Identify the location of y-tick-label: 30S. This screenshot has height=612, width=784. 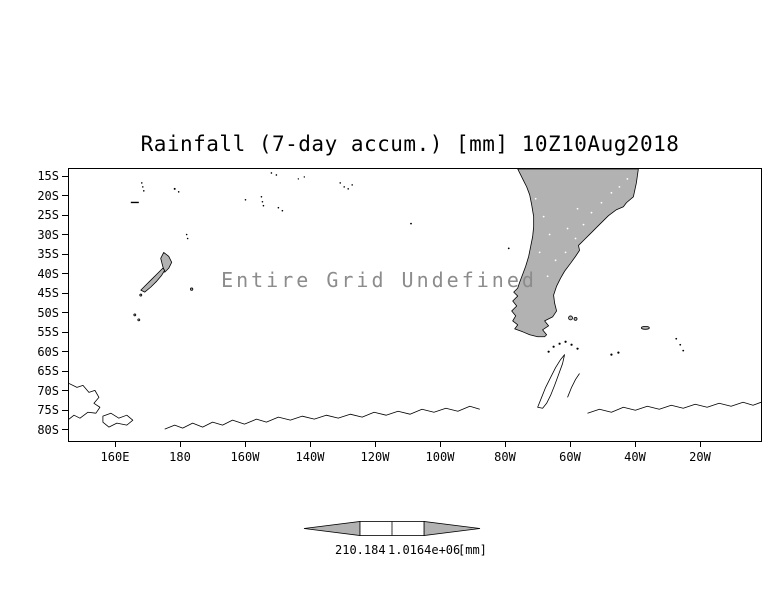
(48, 234).